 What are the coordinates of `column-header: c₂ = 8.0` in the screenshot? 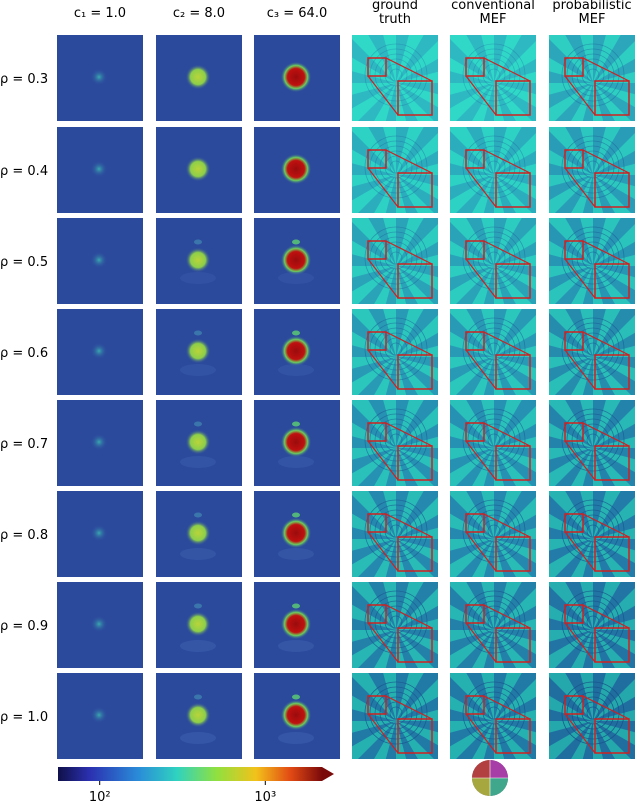 It's located at (199, 13).